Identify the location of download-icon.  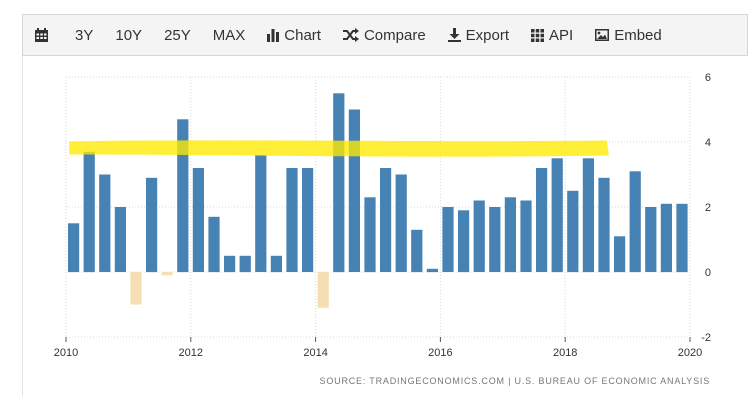
(454, 35).